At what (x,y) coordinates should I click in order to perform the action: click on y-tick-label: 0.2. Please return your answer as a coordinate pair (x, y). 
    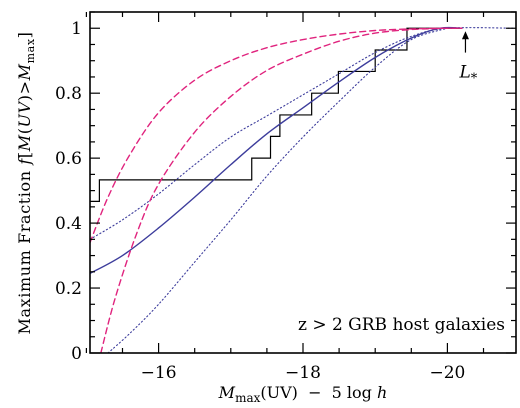
    Looking at the image, I should click on (68, 289).